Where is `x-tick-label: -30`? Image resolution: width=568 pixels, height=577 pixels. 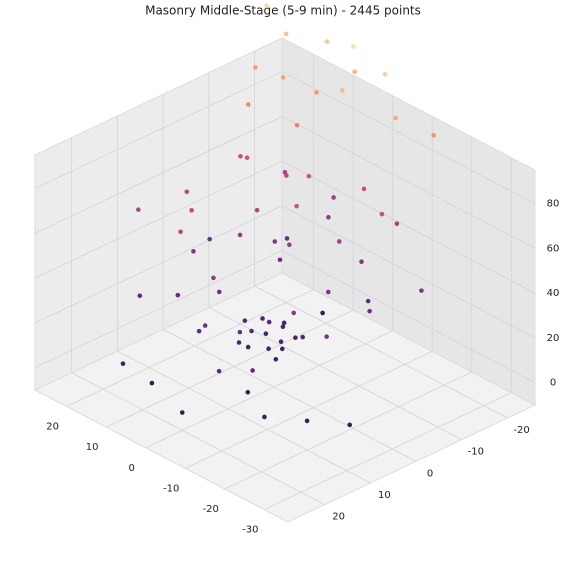 x-tick-label: -30 is located at coordinates (250, 530).